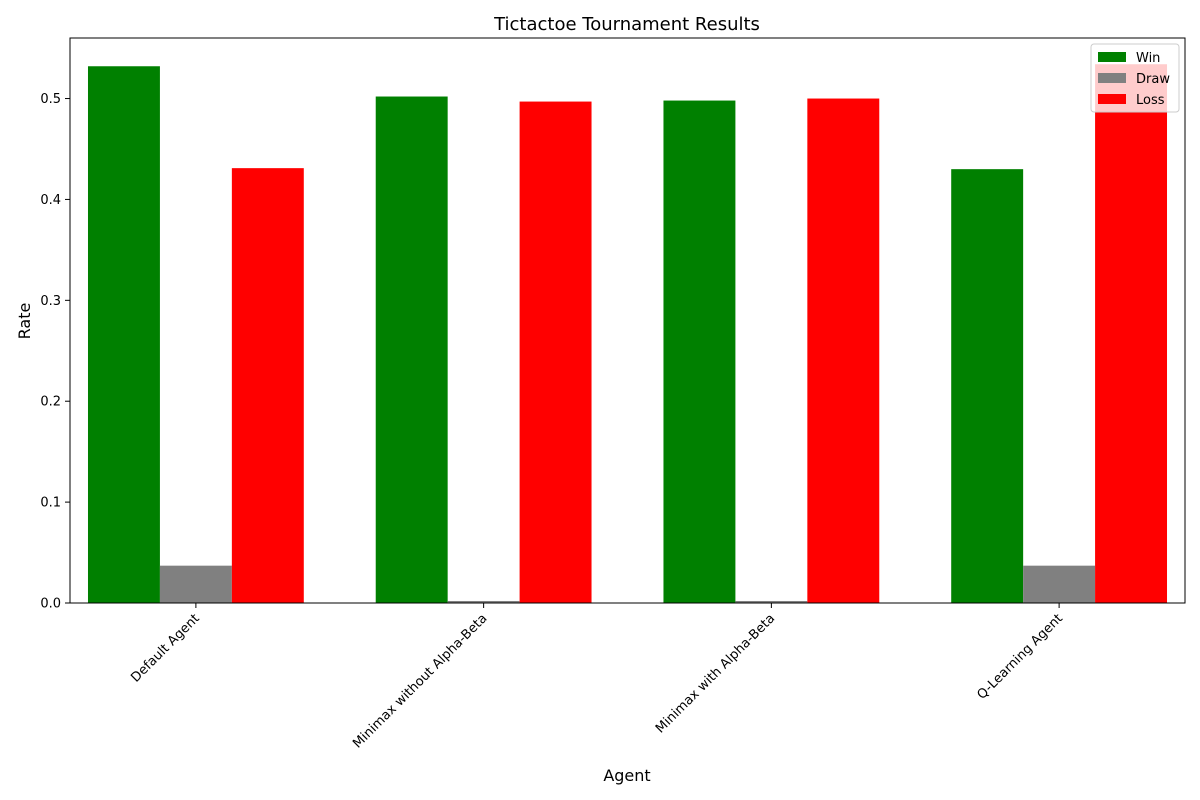 The height and width of the screenshot is (800, 1200). I want to click on legend-label-loss: Loss, so click(1150, 100).